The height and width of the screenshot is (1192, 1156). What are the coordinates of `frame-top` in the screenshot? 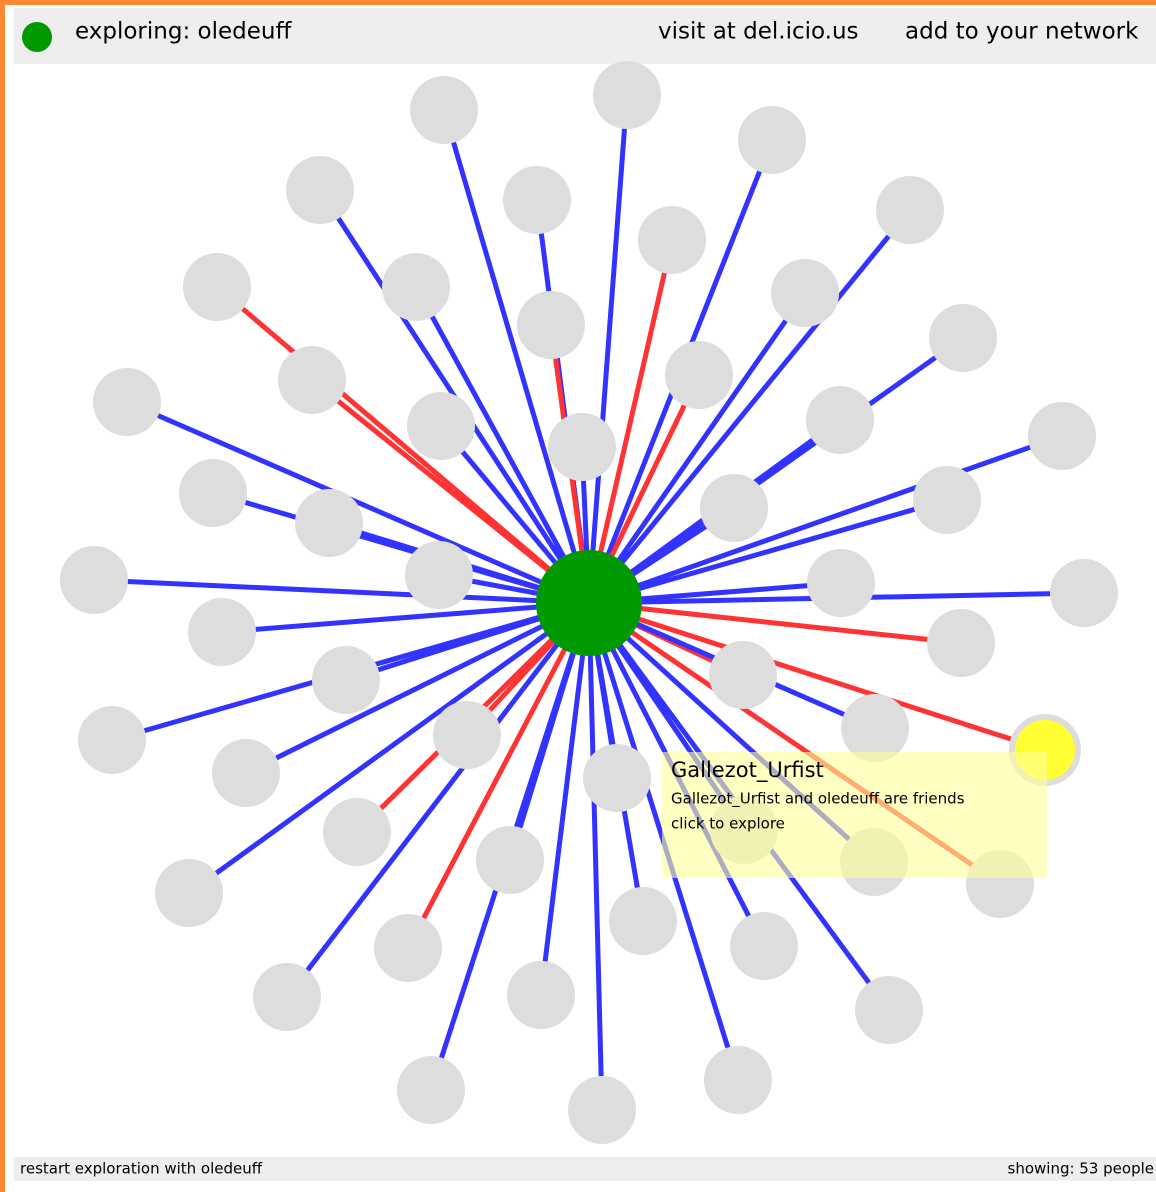 It's located at (578, 2).